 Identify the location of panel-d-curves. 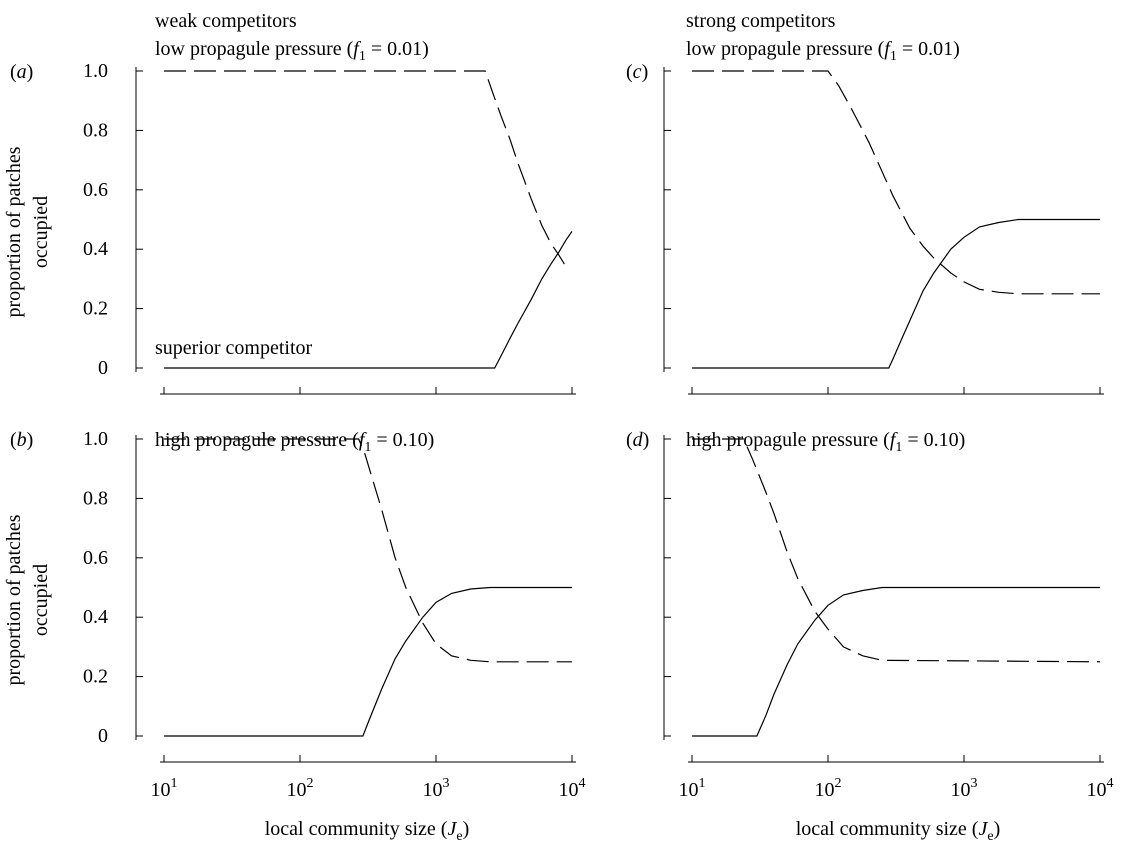
(896, 587).